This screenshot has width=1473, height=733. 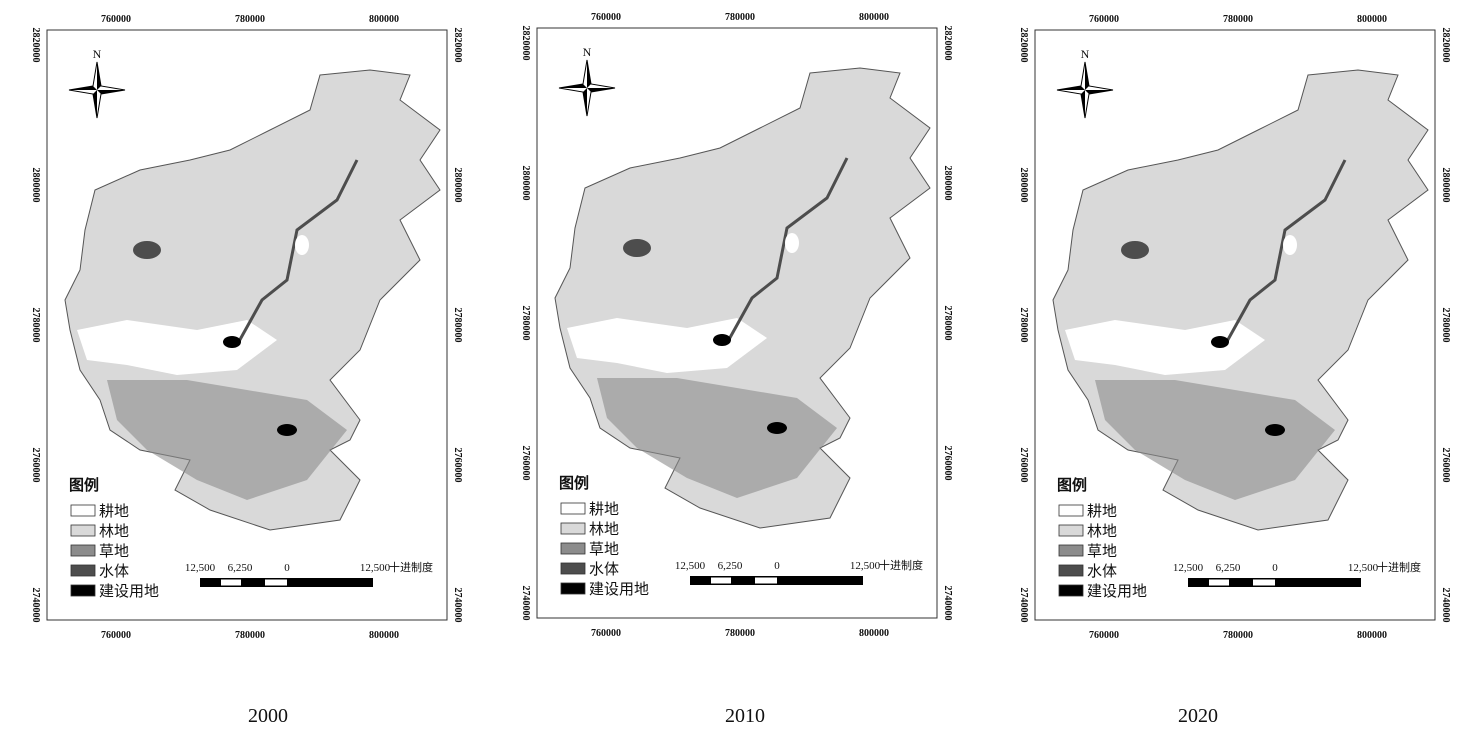 What do you see at coordinates (667, 345) in the screenshot?
I see `cropland-area` at bounding box center [667, 345].